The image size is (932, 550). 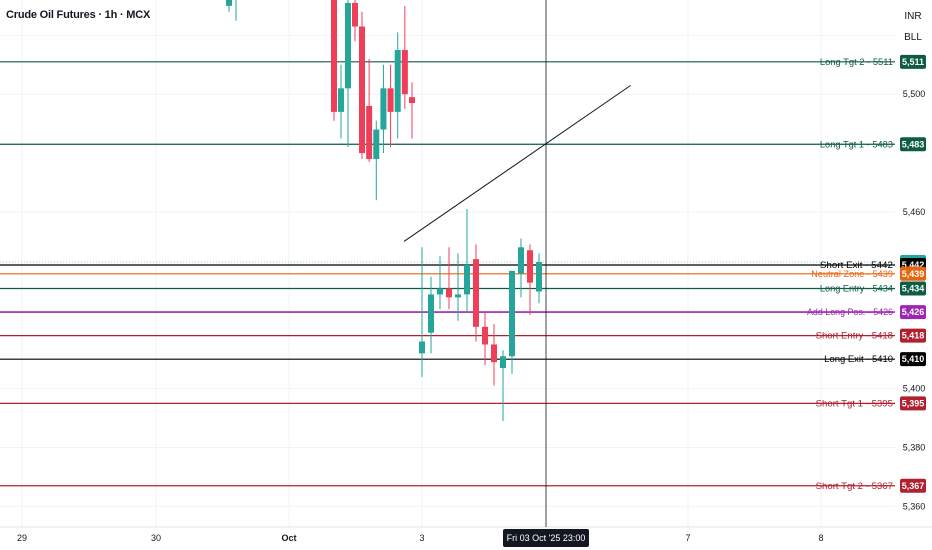 I want to click on time-tick-label: 8, so click(x=820, y=538).